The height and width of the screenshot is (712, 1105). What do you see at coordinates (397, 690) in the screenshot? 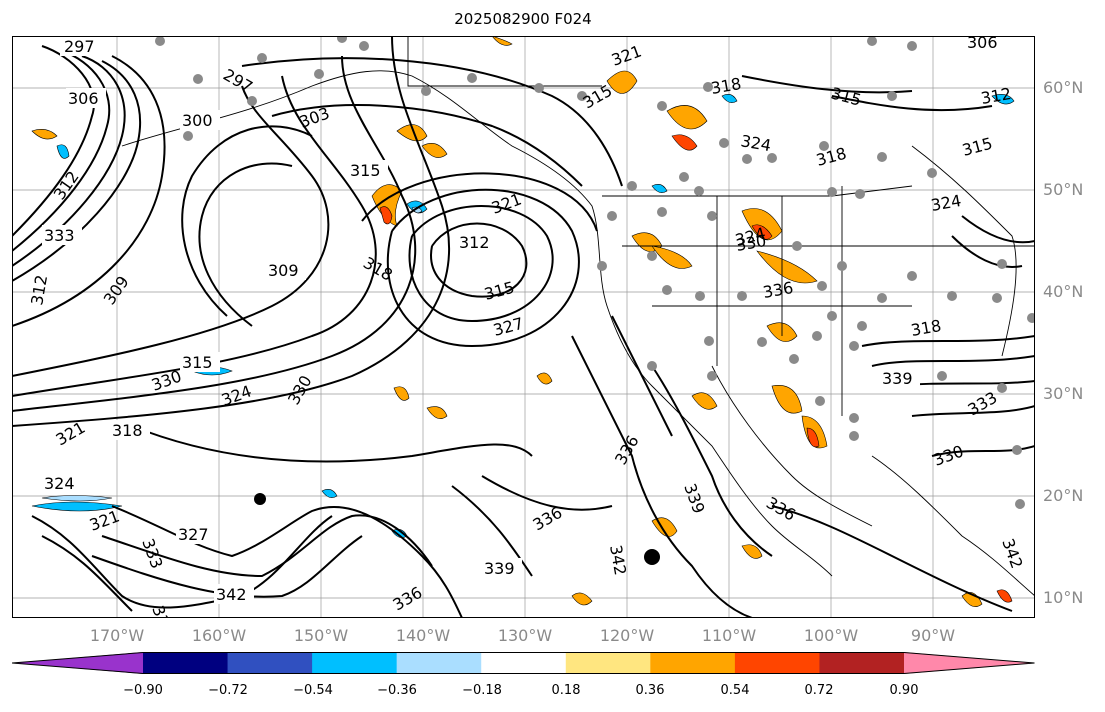
I see `colorbar-tick-label: −0.36` at bounding box center [397, 690].